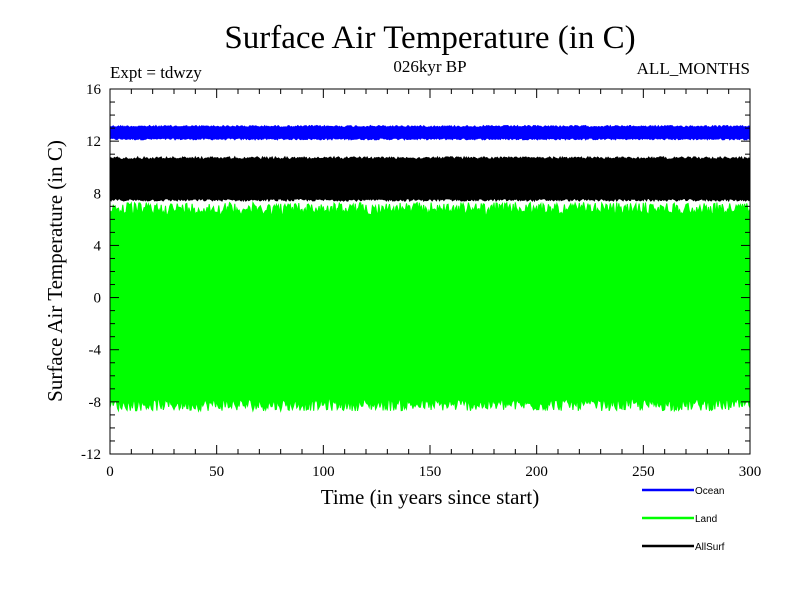  I want to click on y-tick-label: -12, so click(91, 455).